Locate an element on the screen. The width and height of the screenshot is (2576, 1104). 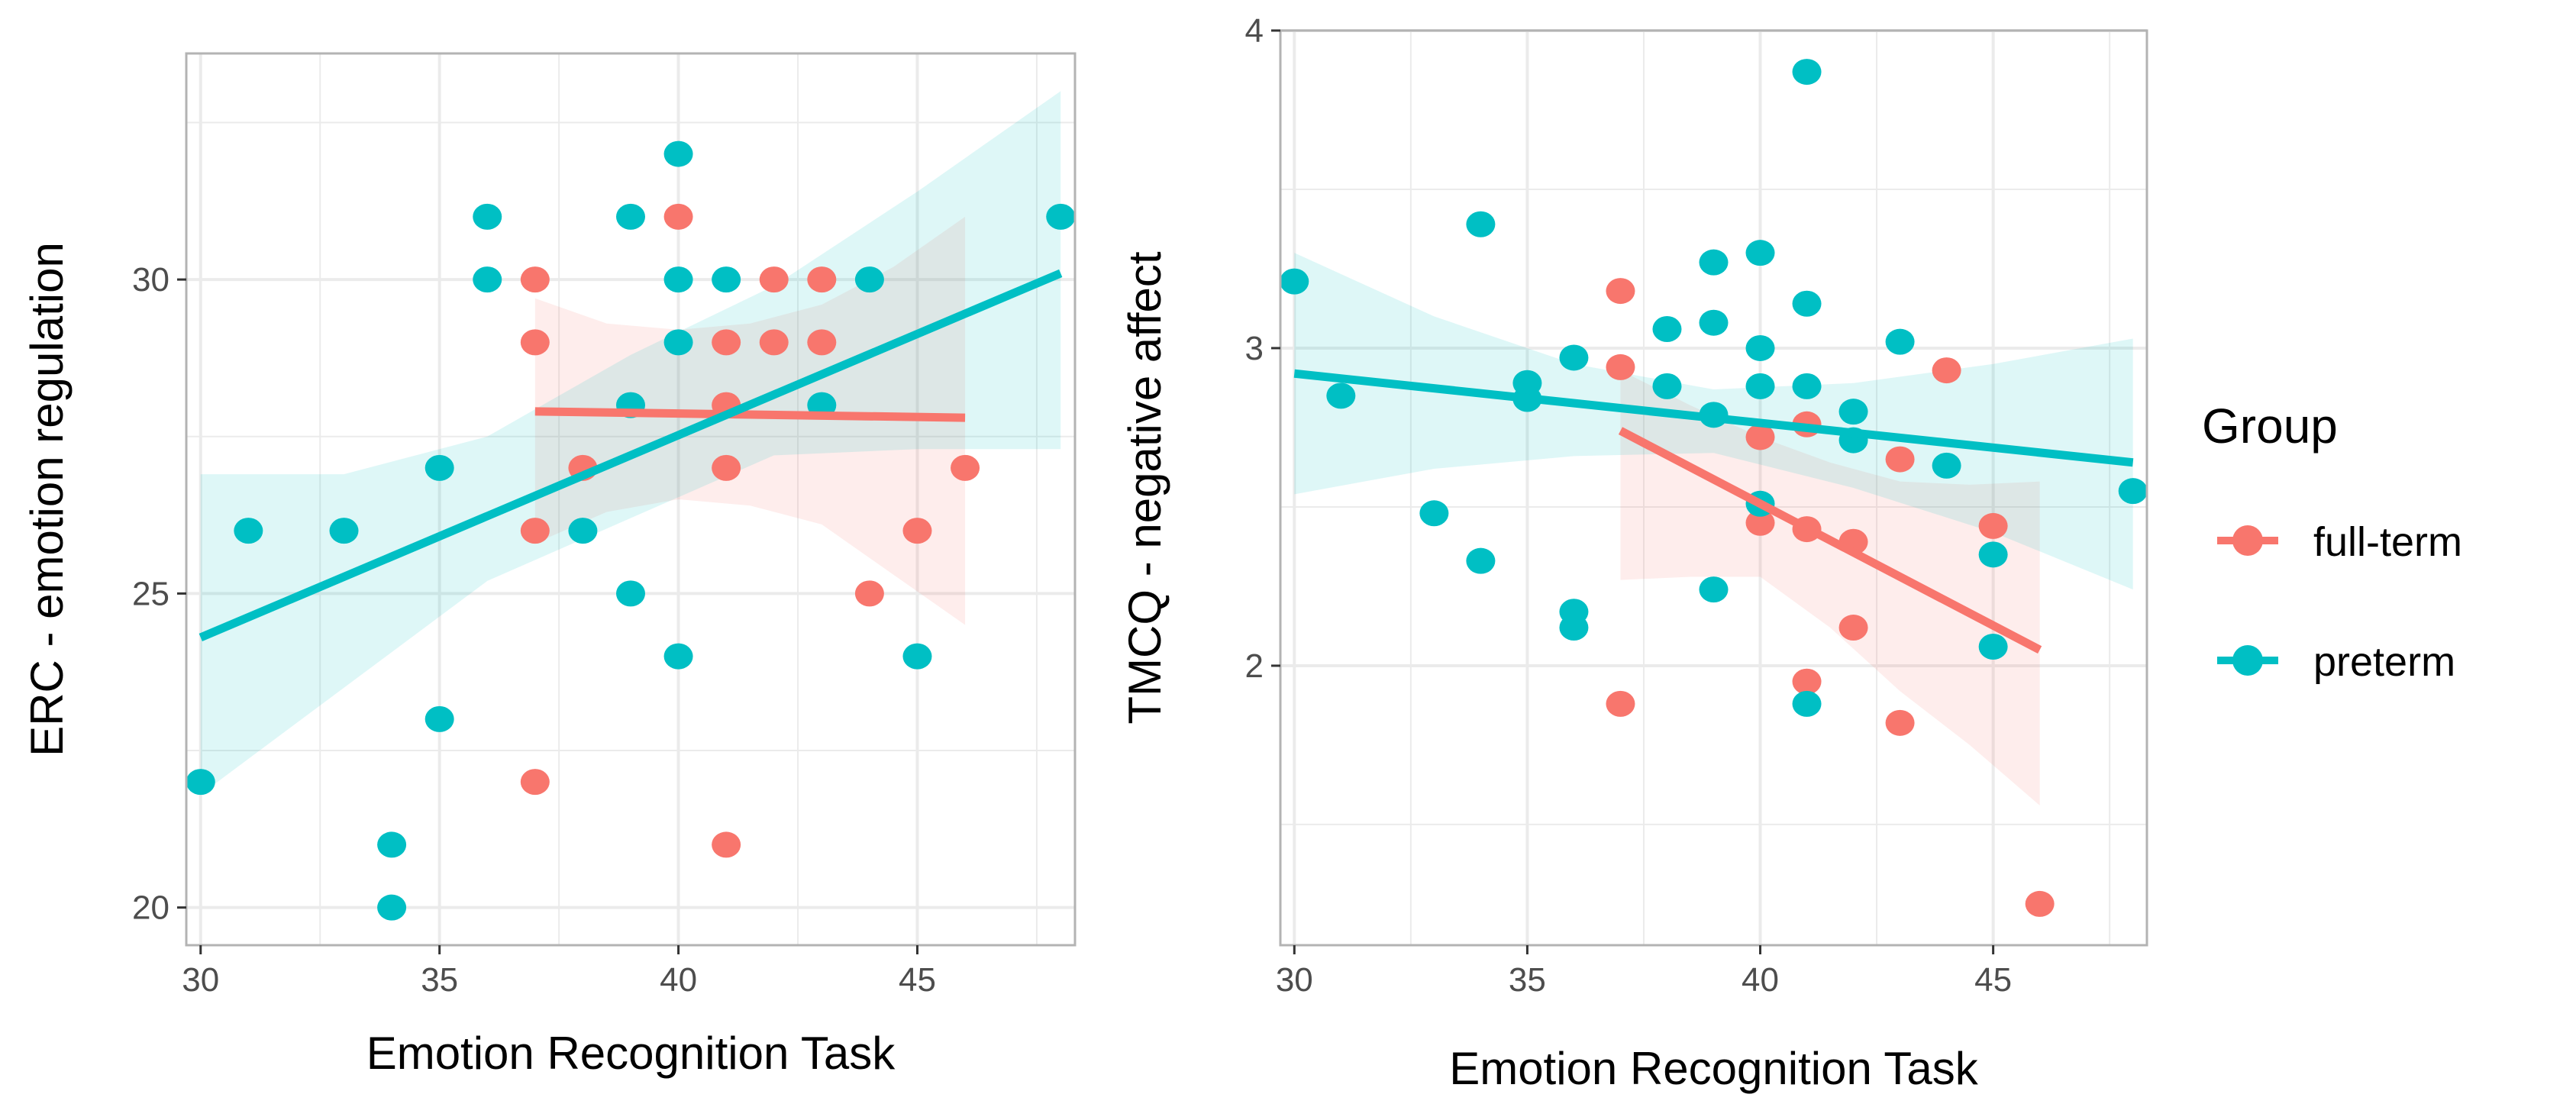
legend-label-preterm: preterm is located at coordinates (2384, 662).